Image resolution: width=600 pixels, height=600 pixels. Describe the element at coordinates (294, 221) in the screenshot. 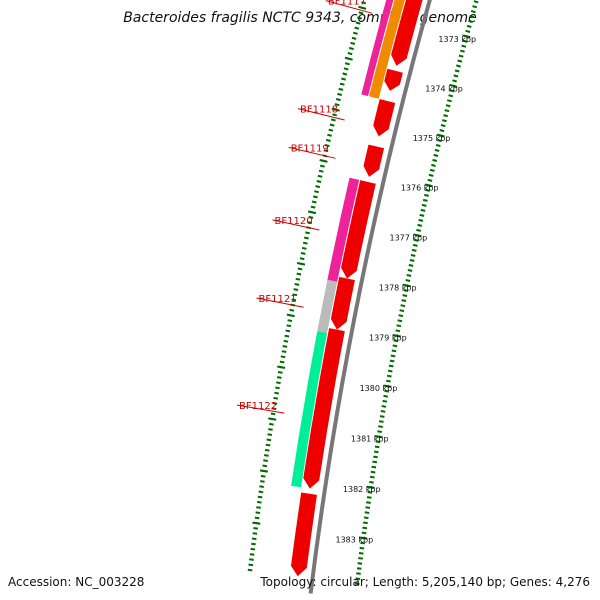

I see `gene-label: BF1120` at that location.